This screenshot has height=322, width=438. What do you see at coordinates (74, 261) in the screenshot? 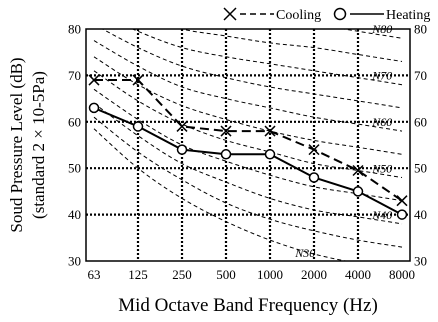
I see `y-tick-label-left: 30` at bounding box center [74, 261].